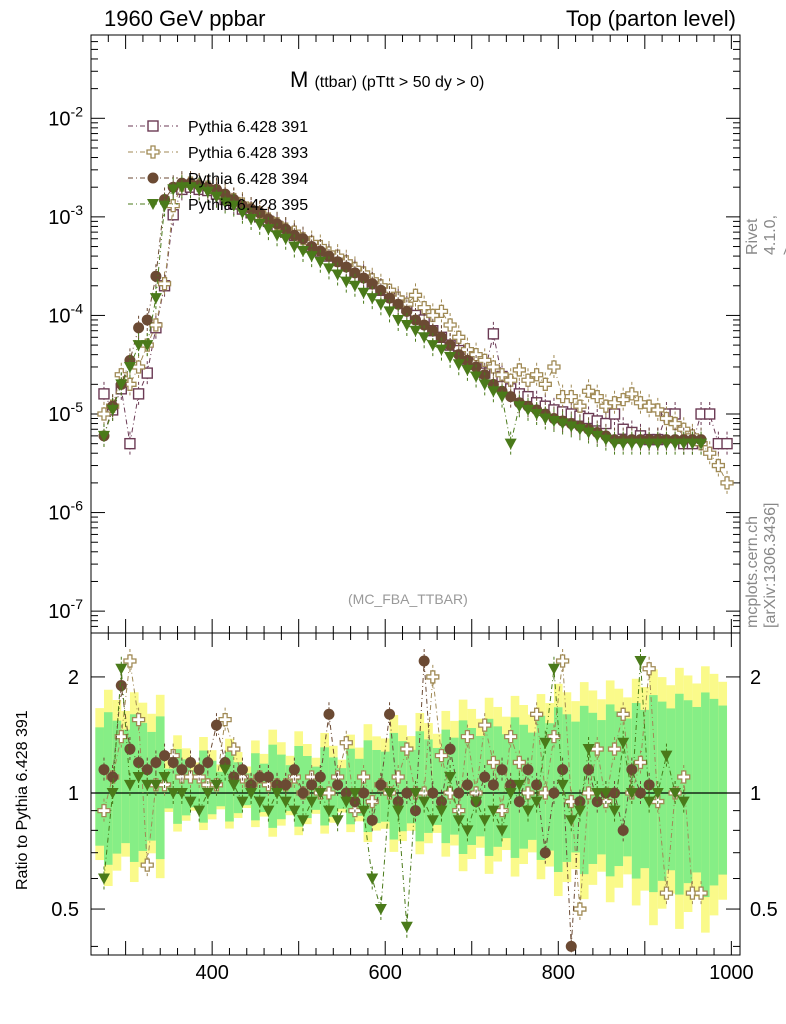  Describe the element at coordinates (248, 205) in the screenshot. I see `legend-label: Pythia 6.428 395` at that location.